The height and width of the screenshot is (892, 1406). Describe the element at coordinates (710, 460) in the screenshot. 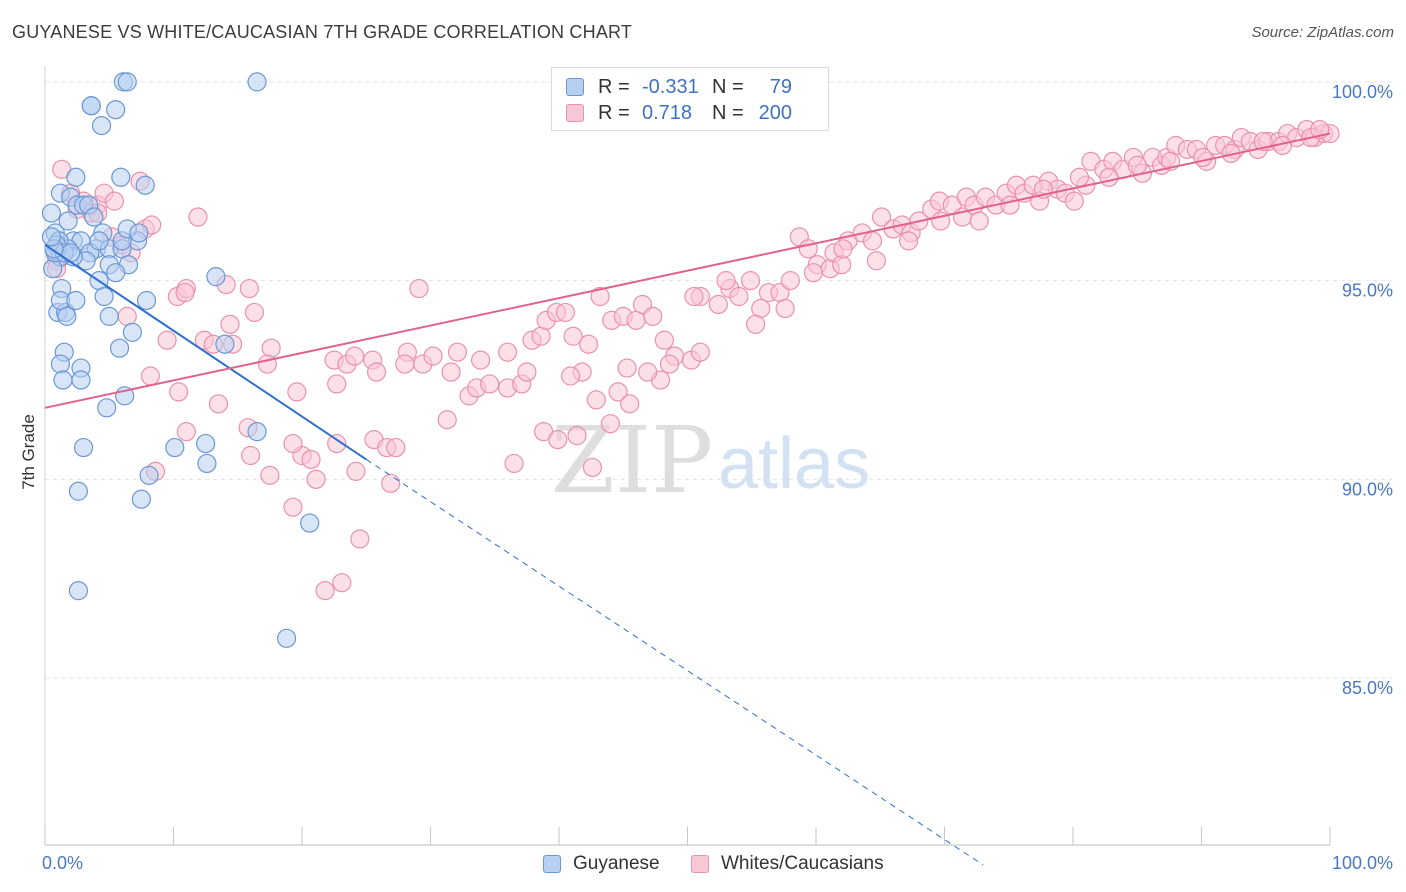

I see `watermark: ZIP atlas` at that location.